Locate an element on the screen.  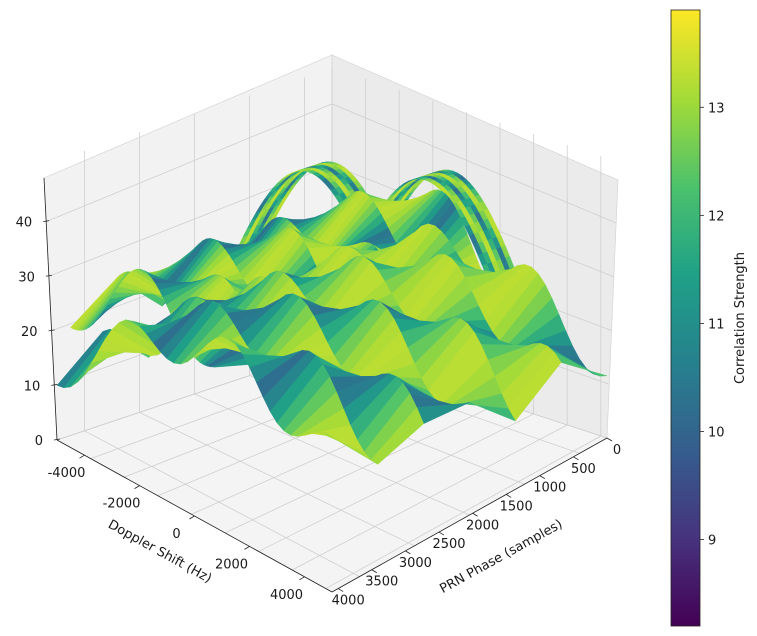
y-tick-label: 2000 is located at coordinates (482, 525).